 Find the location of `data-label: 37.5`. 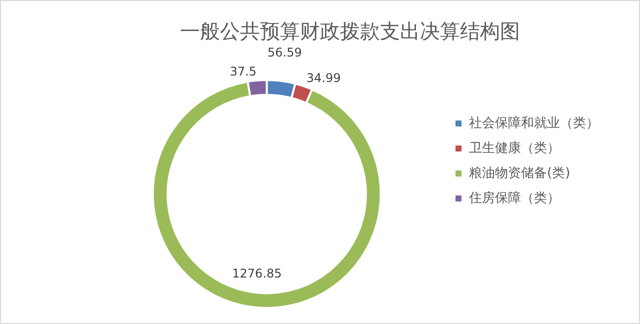

data-label: 37.5 is located at coordinates (243, 71).